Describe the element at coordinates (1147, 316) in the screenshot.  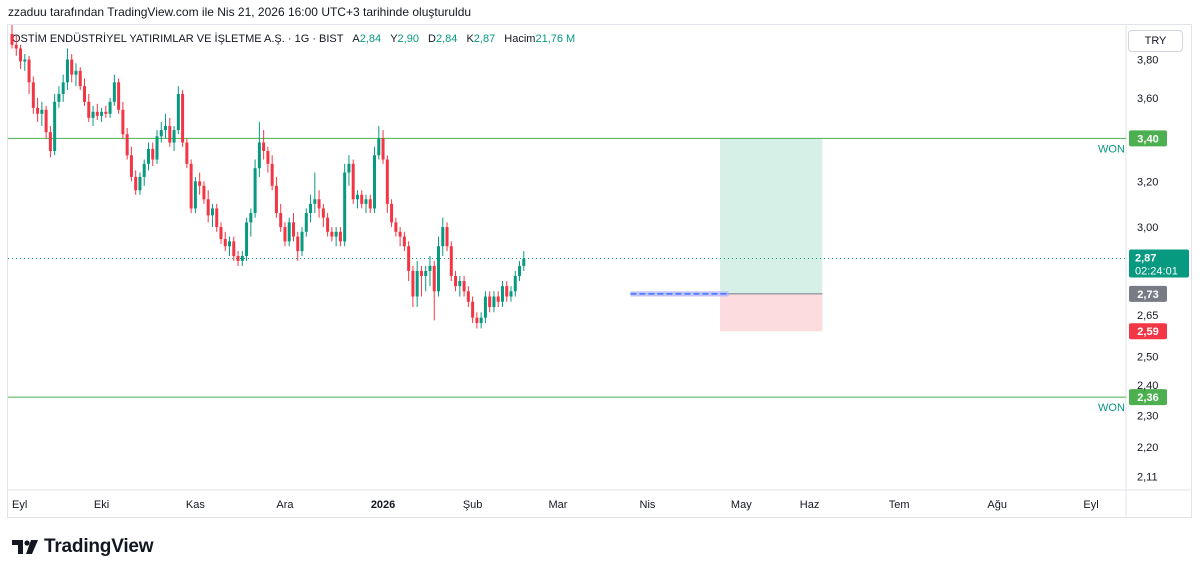
I see `price-tick-label: 2,65` at that location.